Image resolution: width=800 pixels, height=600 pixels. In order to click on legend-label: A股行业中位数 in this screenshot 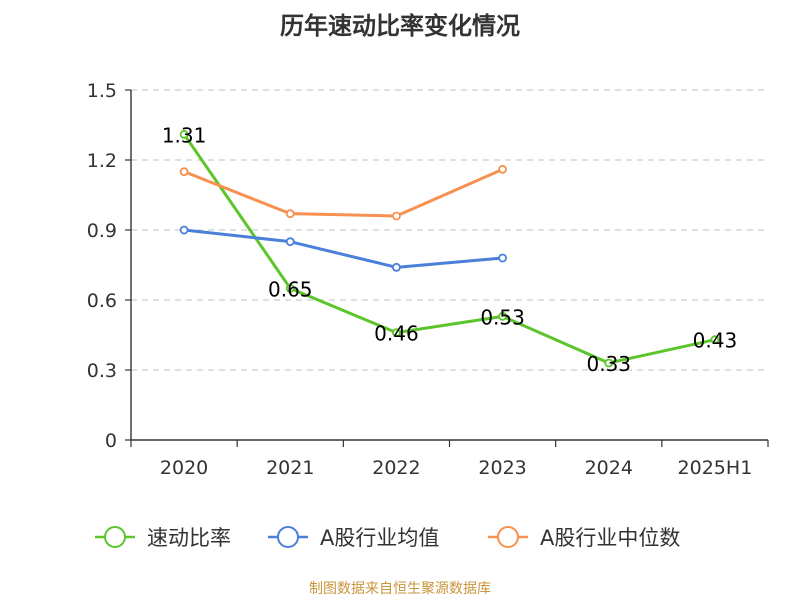, I will do `click(610, 538)`.